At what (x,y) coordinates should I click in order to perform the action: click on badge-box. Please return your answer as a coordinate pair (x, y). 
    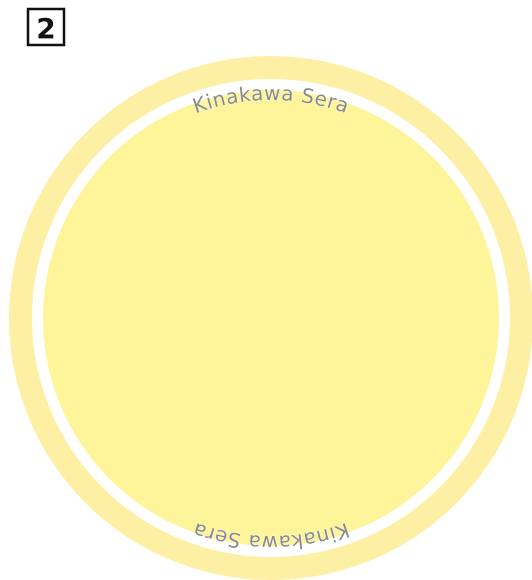
    Looking at the image, I should click on (46, 27).